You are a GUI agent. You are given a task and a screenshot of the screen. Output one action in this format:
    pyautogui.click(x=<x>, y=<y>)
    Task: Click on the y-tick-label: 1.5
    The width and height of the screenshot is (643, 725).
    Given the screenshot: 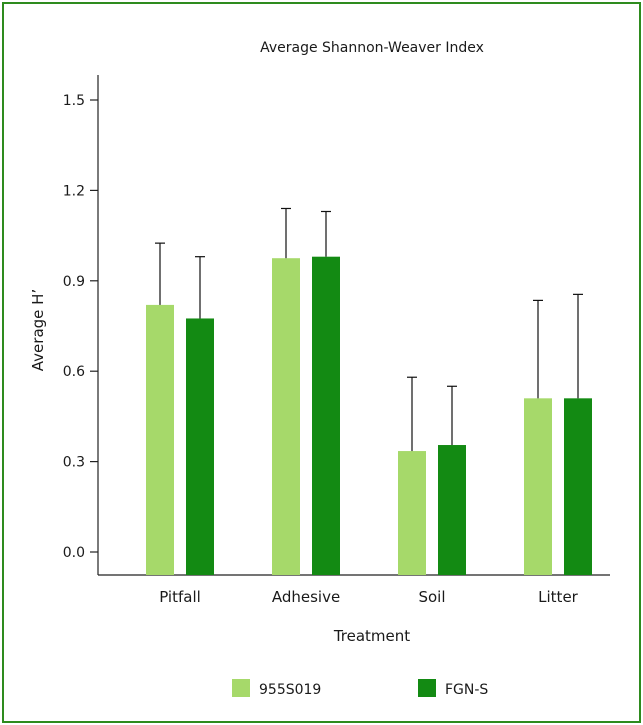 What is the action you would take?
    pyautogui.click(x=74, y=101)
    